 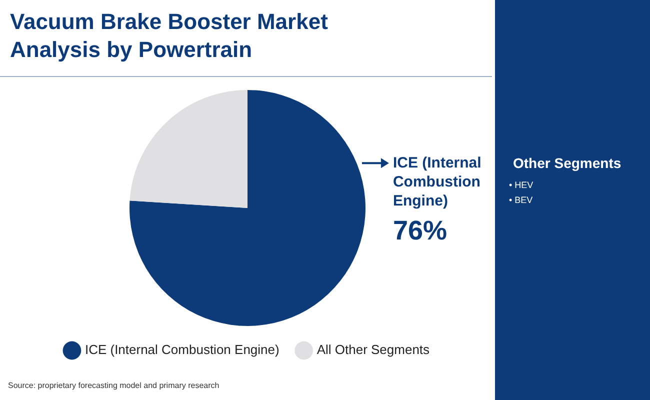 I want to click on chart-title: Vacuum Brake Booster Market Analysis by Powertrain, so click(x=169, y=36).